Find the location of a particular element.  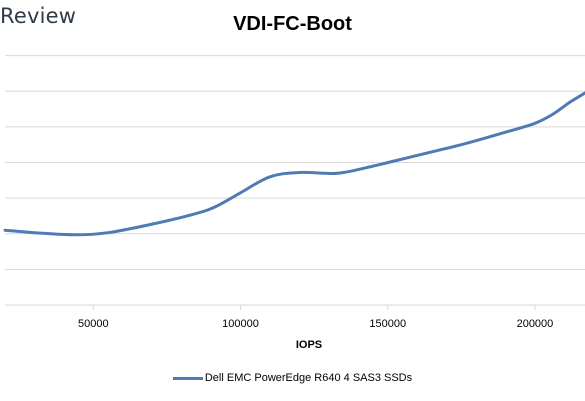

review-logo: Review is located at coordinates (38, 16).